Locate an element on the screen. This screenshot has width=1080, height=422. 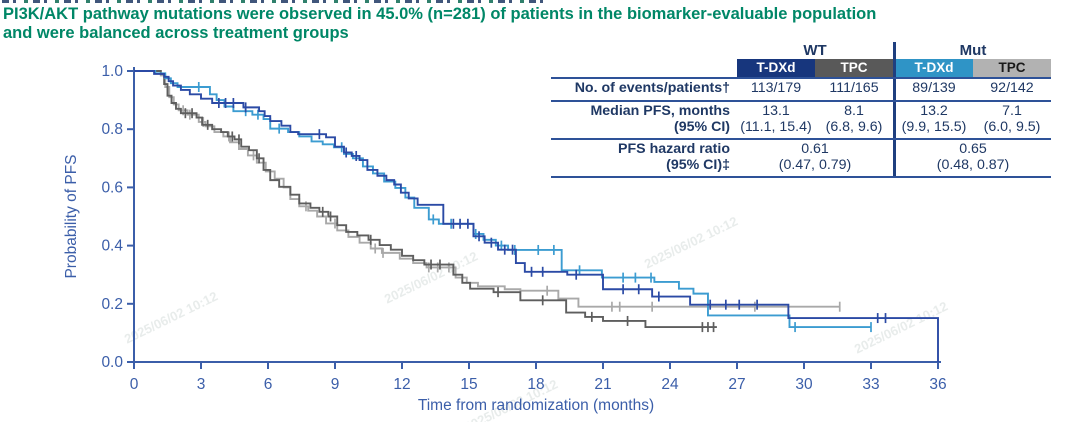
y-tick-label: 0.6 is located at coordinates (112, 187).